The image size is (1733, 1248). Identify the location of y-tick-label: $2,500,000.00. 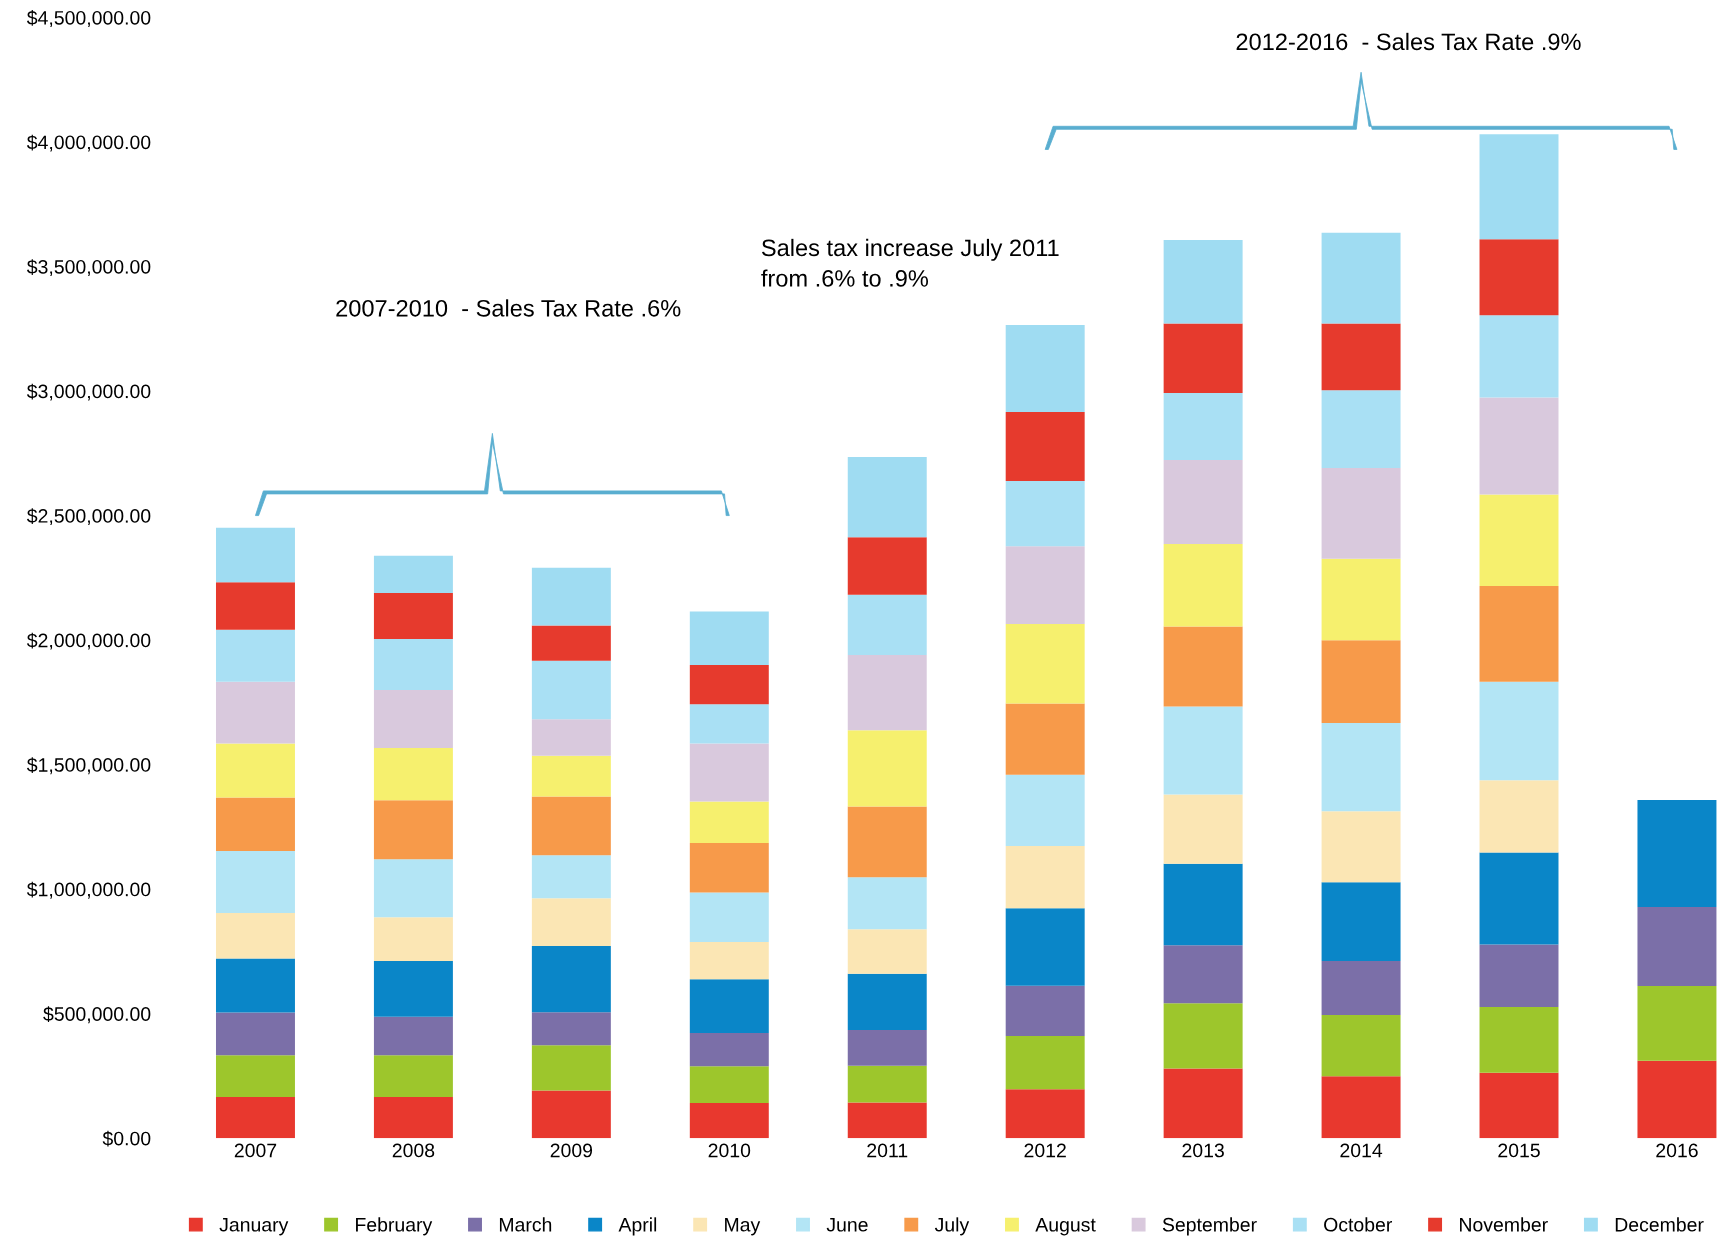
(88, 517).